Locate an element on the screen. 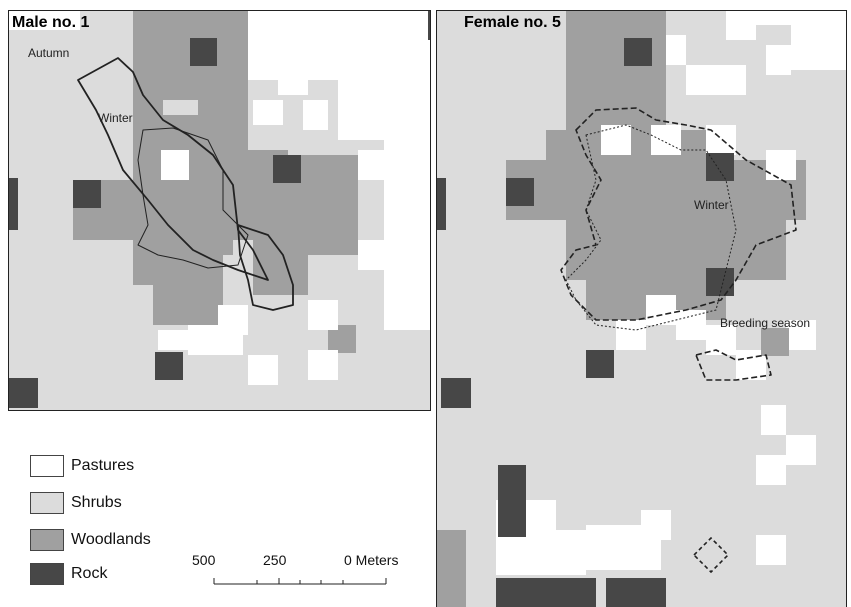  legend-label: Pastures is located at coordinates (103, 465).